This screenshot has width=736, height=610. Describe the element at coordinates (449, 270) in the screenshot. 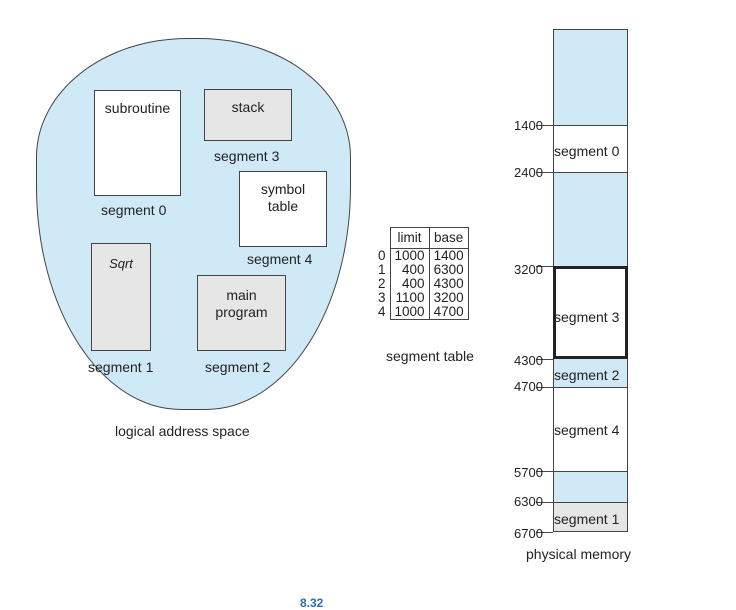

I see `base-cell: 6300` at that location.